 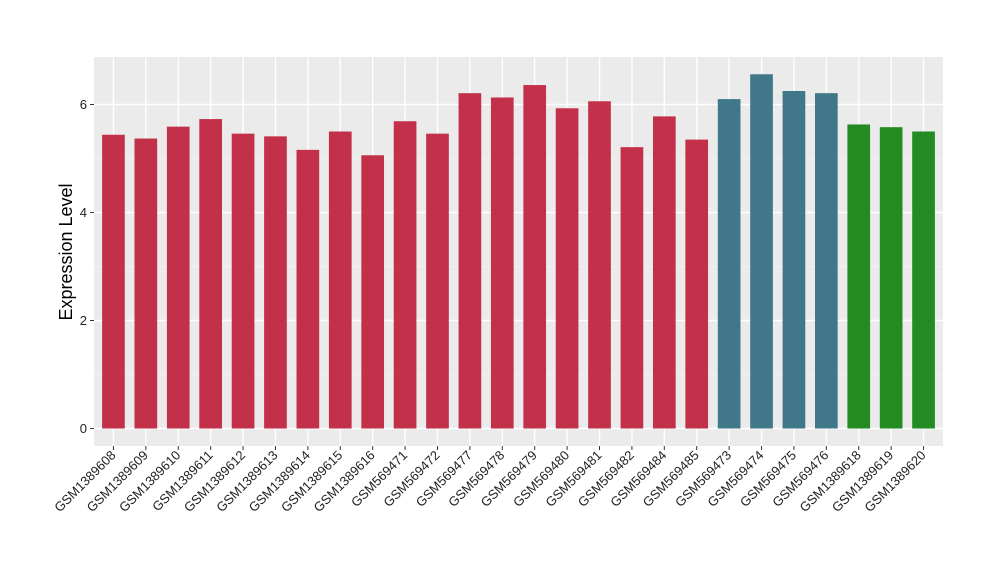 I want to click on bar-gsm569482, so click(x=632, y=288).